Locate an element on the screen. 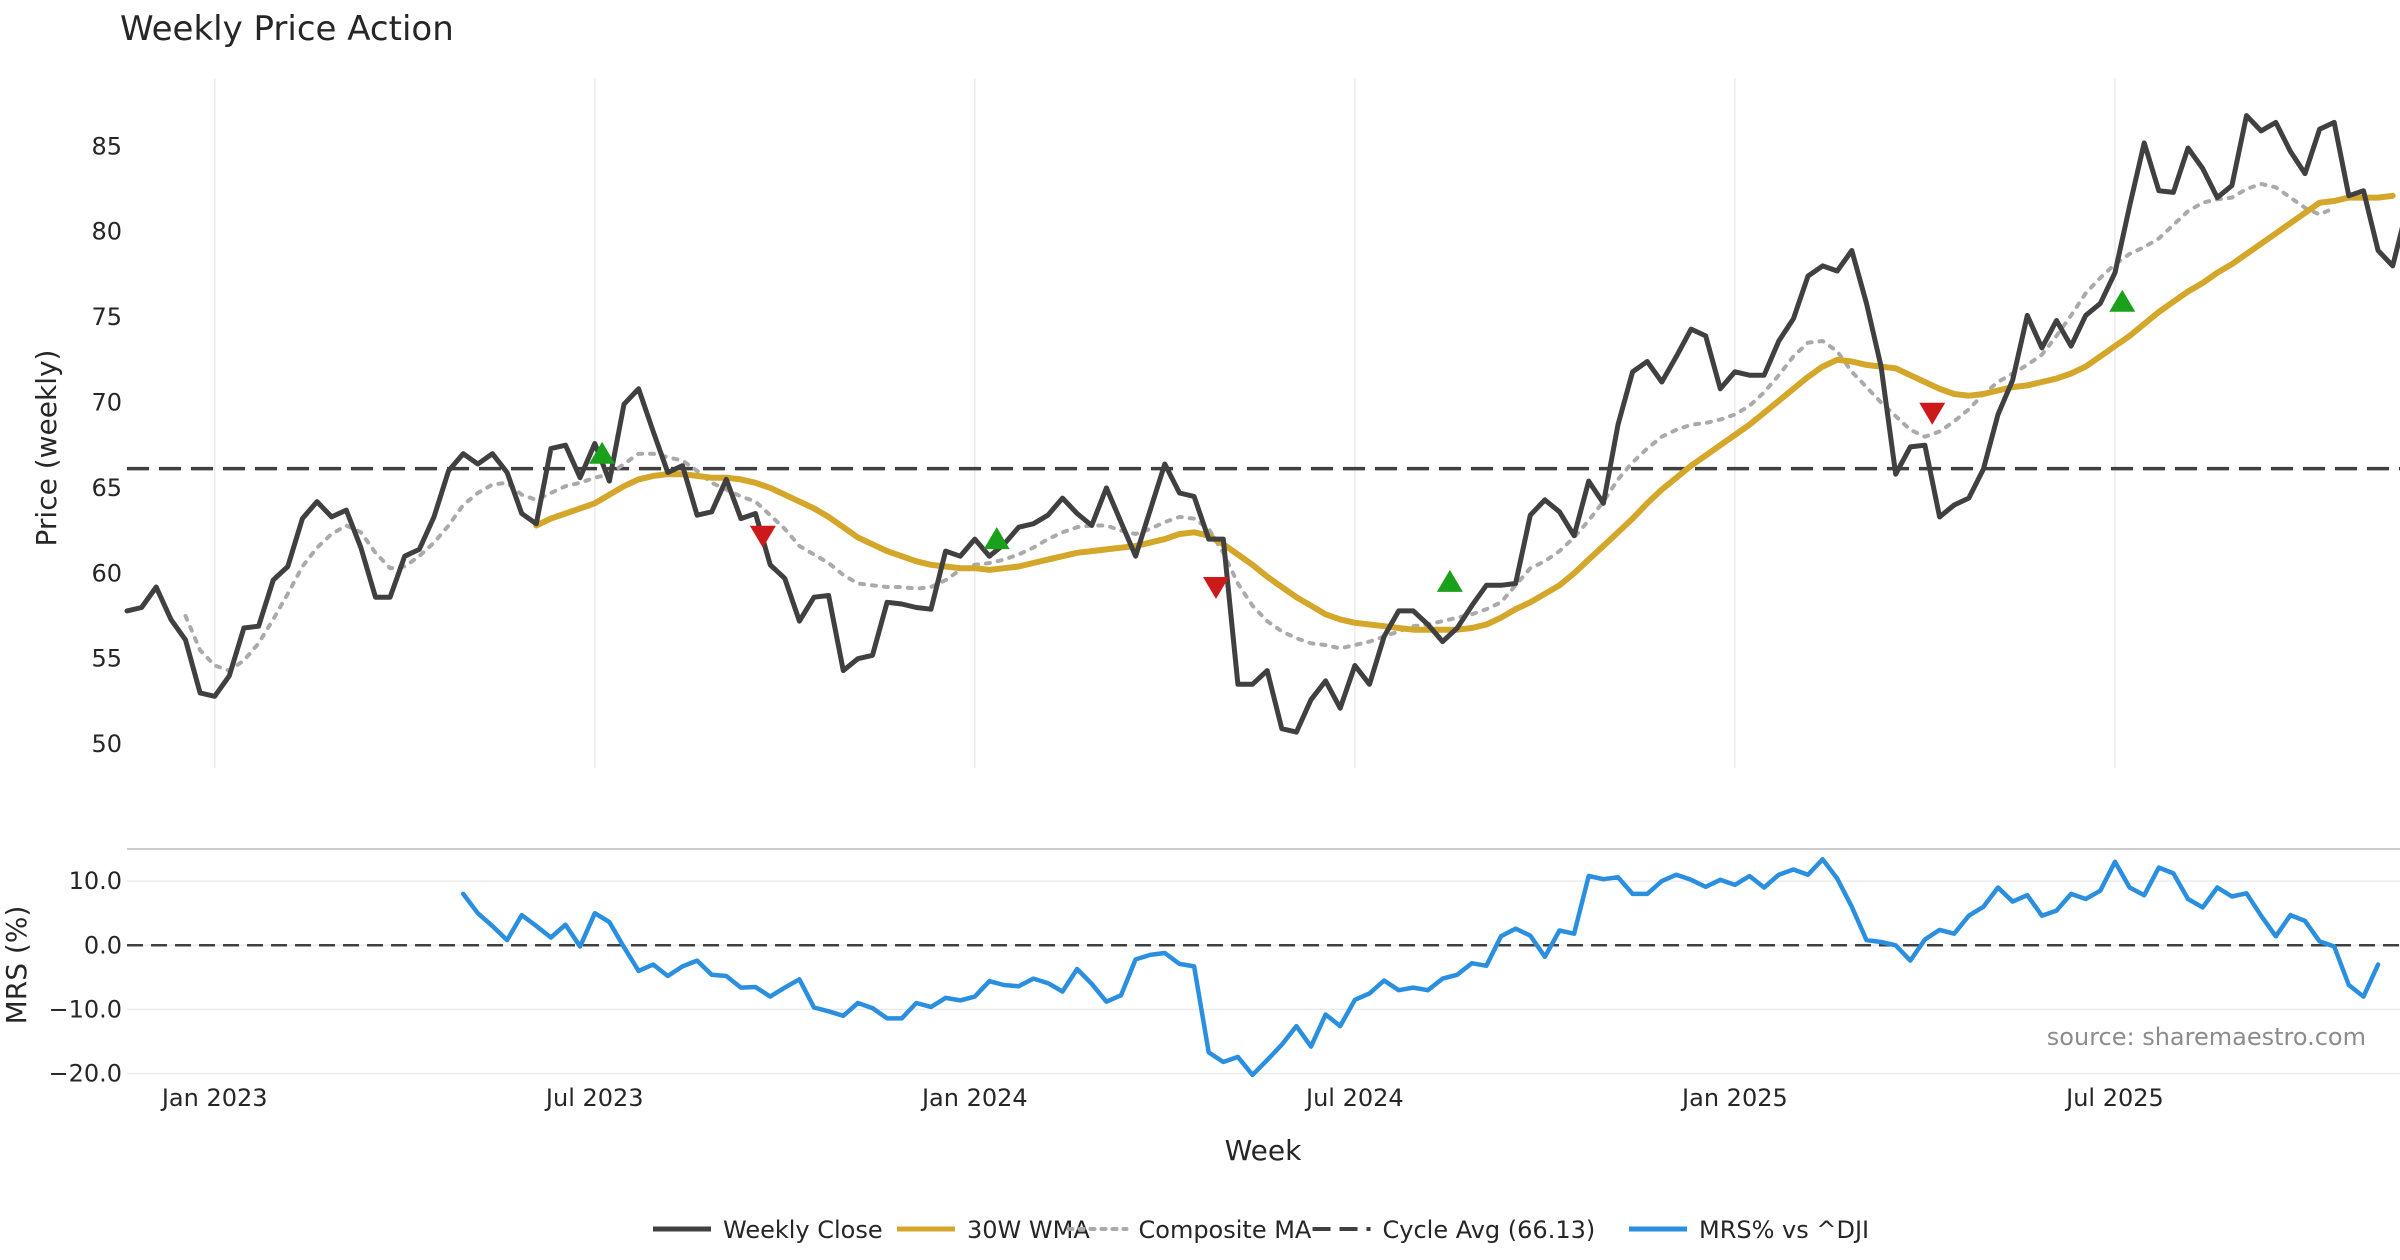  price-y-tick: 60 is located at coordinates (106, 573).